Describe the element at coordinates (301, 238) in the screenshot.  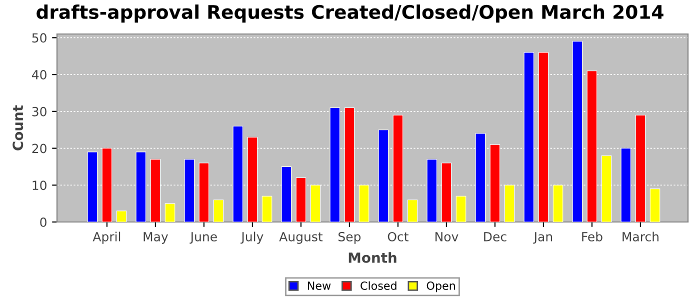
I see `x-tick-label: August` at that location.